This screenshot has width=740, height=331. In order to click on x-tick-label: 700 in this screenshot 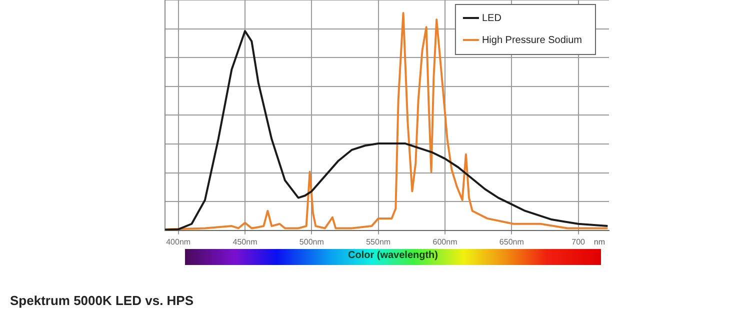, I will do `click(579, 241)`.